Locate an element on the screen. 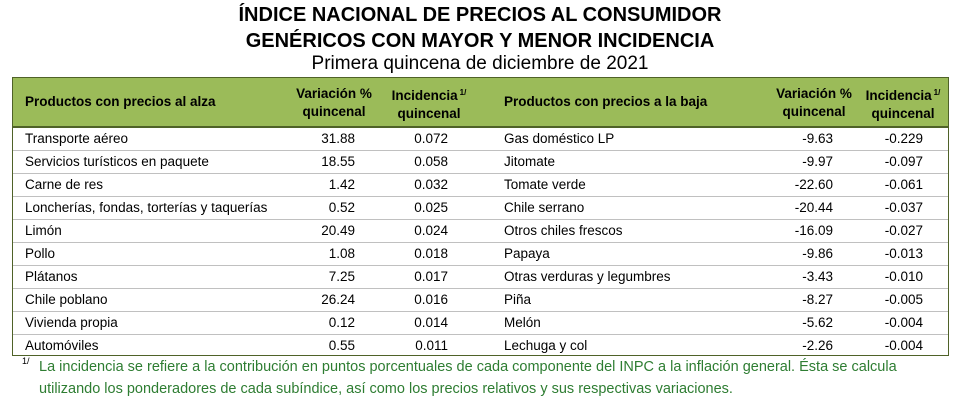  up-variation: 1.08 is located at coordinates (341, 253).